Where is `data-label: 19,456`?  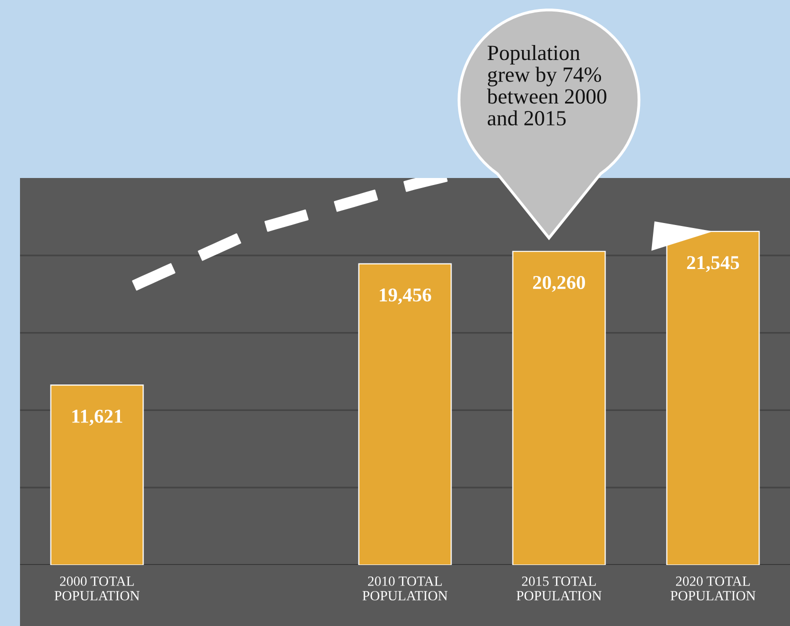
data-label: 19,456 is located at coordinates (406, 296).